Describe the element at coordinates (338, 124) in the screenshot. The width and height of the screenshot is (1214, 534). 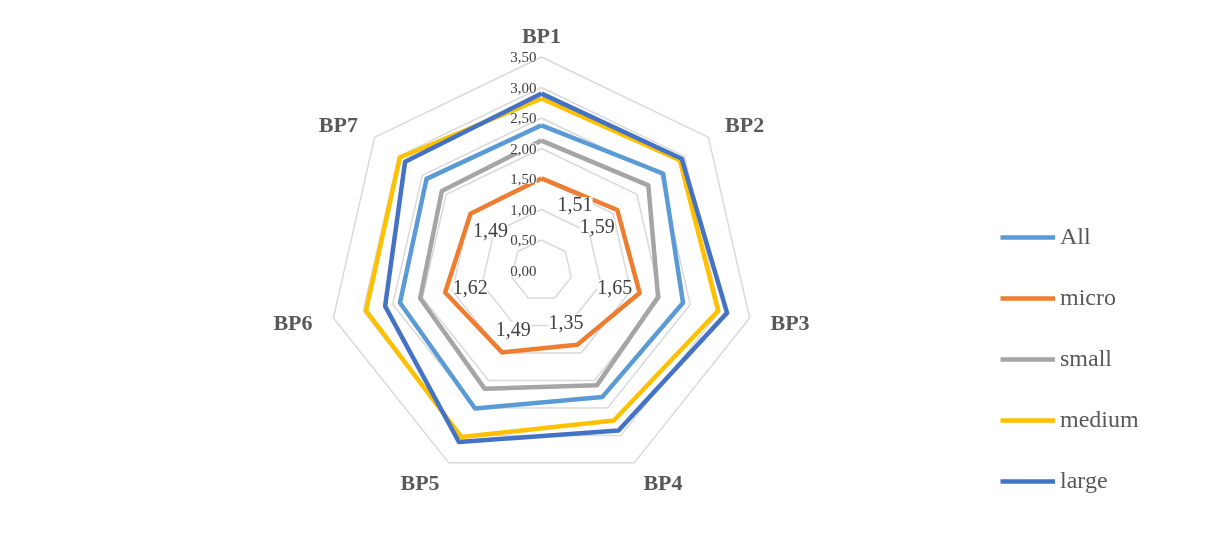
I see `spoke-label: BP7` at that location.